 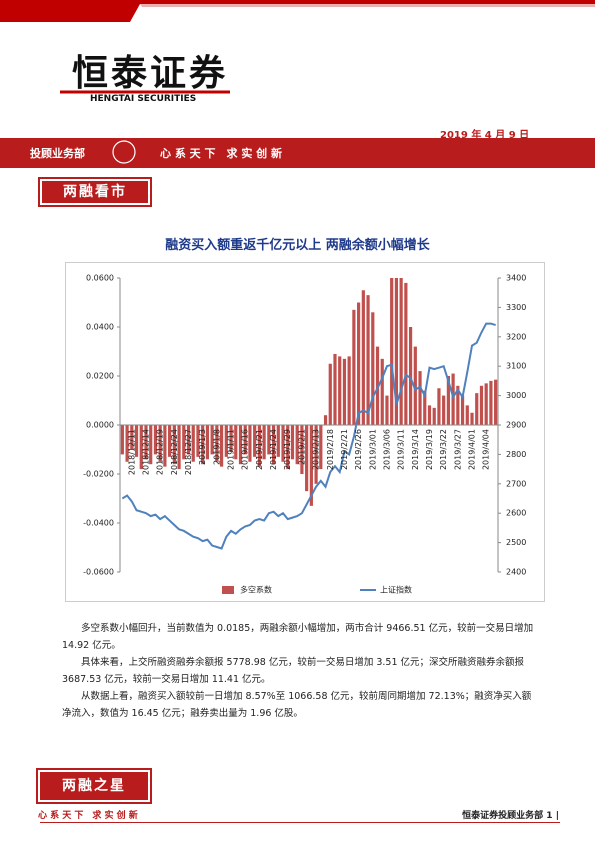 What do you see at coordinates (401, 449) in the screenshot?
I see `x-tick-label: 2019/3/11` at bounding box center [401, 449].